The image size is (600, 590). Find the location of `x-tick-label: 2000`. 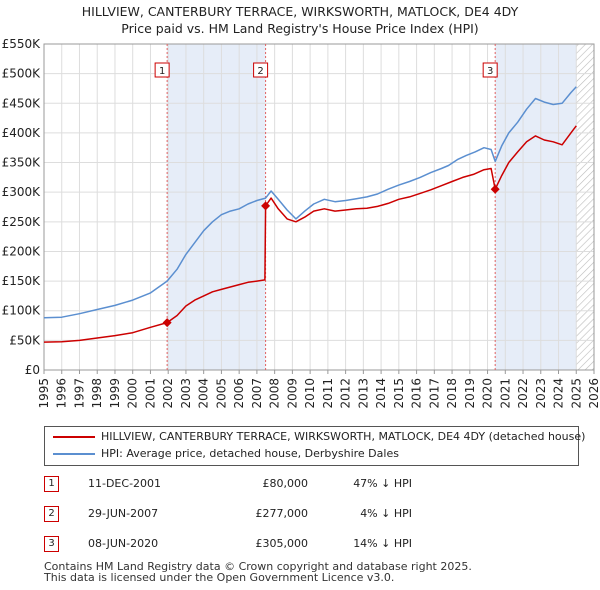

x-tick-label: 2000 is located at coordinates (133, 393).